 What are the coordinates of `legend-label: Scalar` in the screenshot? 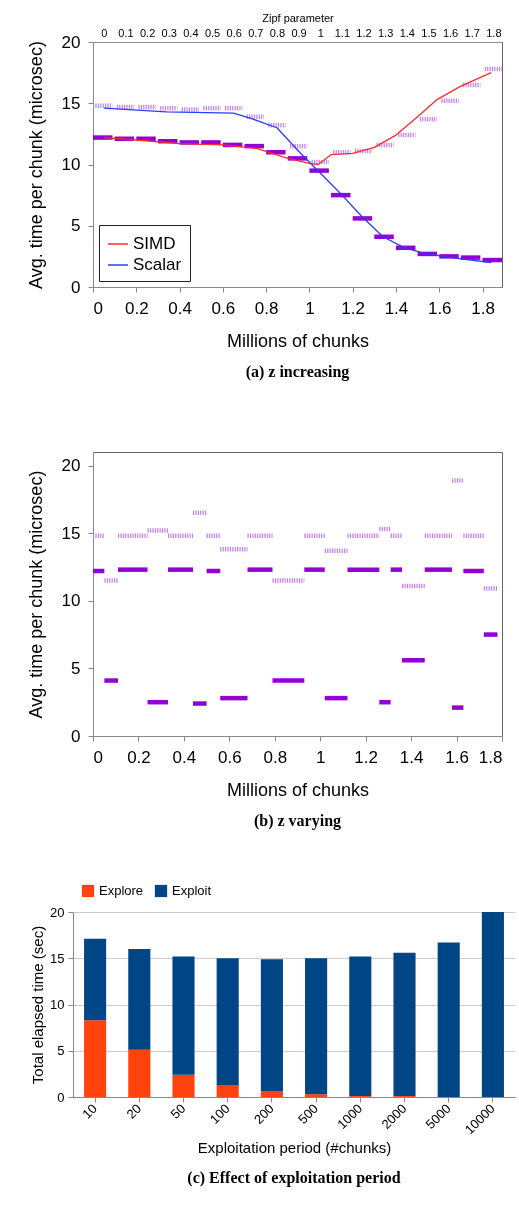 It's located at (157, 264).